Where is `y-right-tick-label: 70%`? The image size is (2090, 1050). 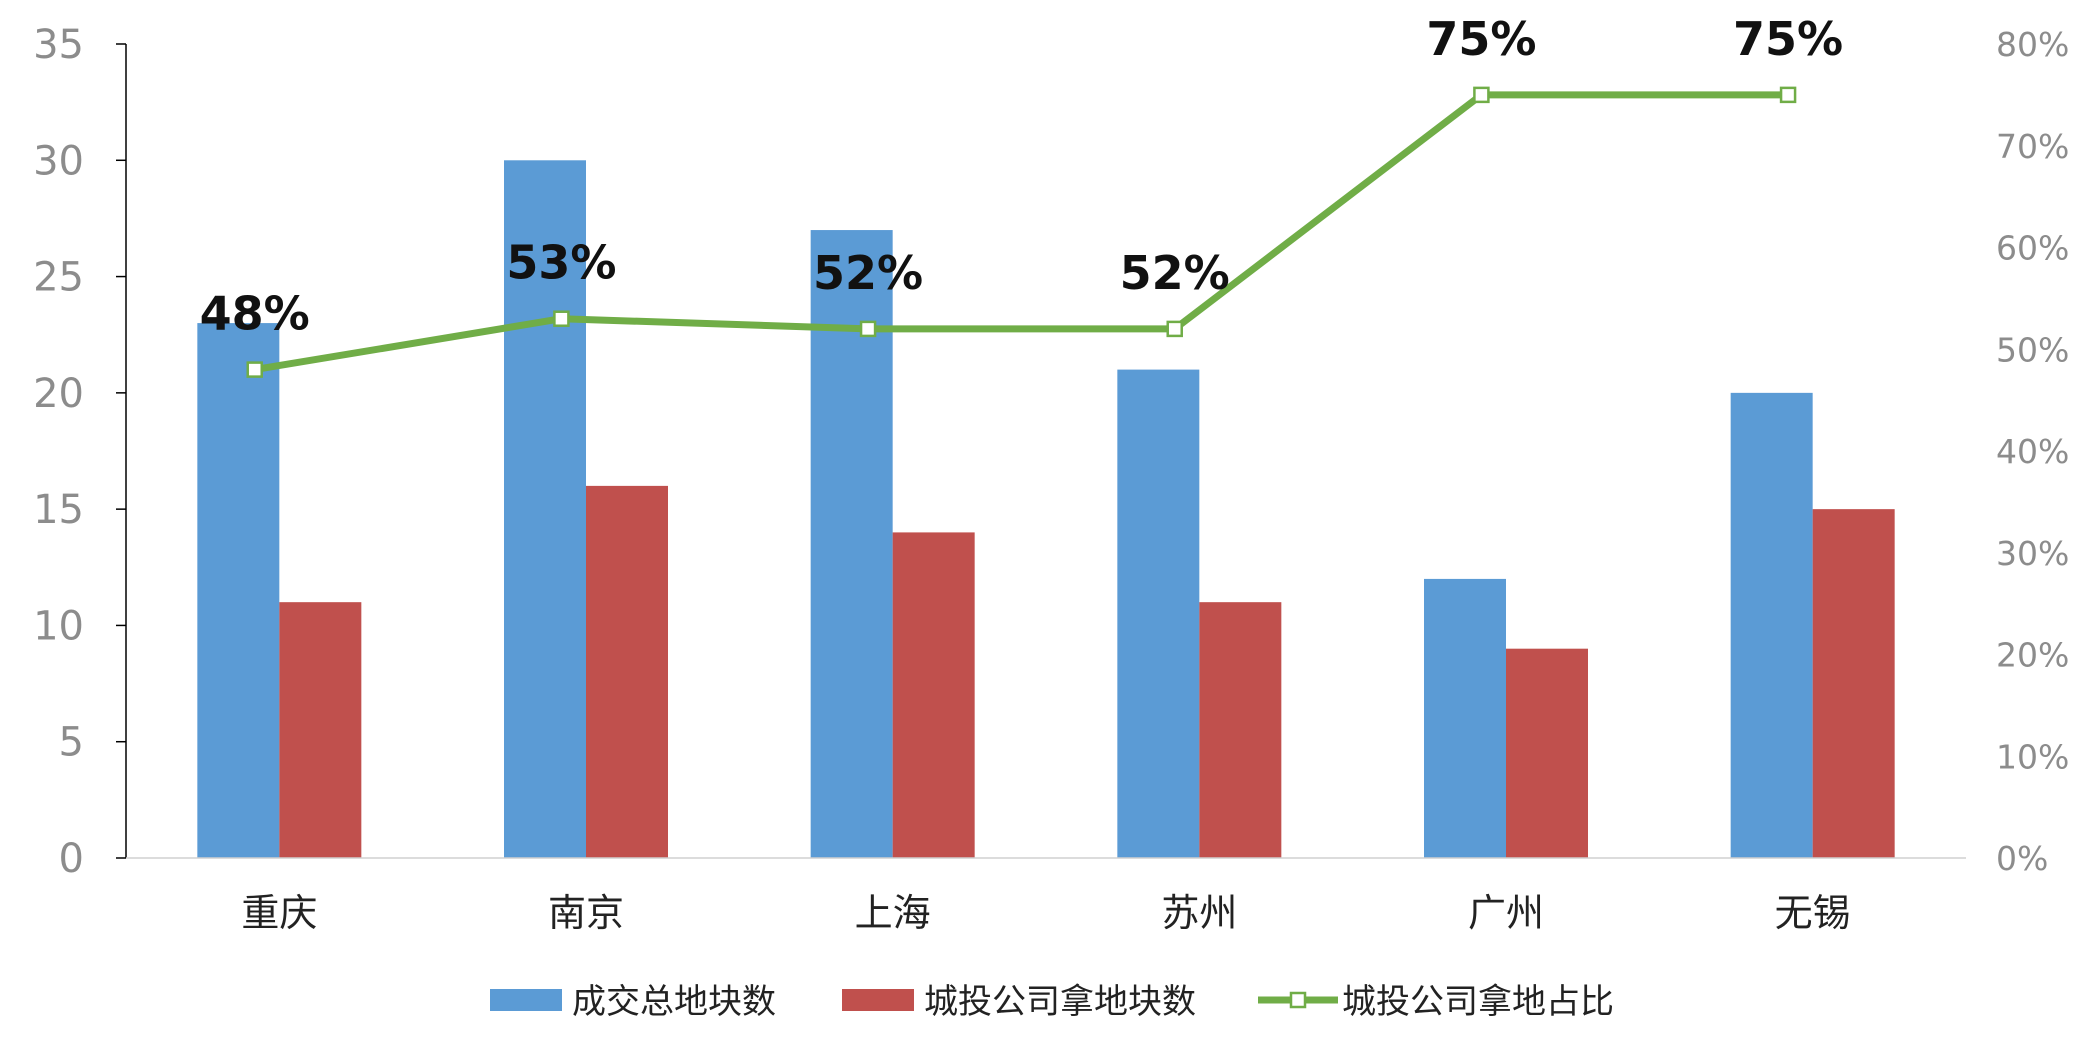 y-right-tick-label: 70% is located at coordinates (2032, 146).